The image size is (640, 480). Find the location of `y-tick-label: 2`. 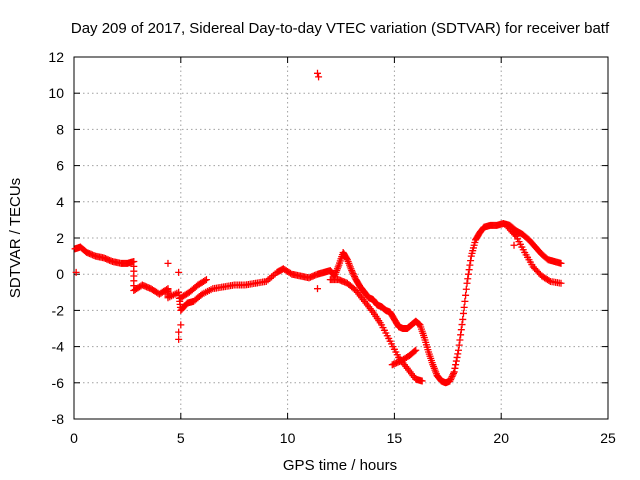

y-tick-label: 2 is located at coordinates (60, 238).